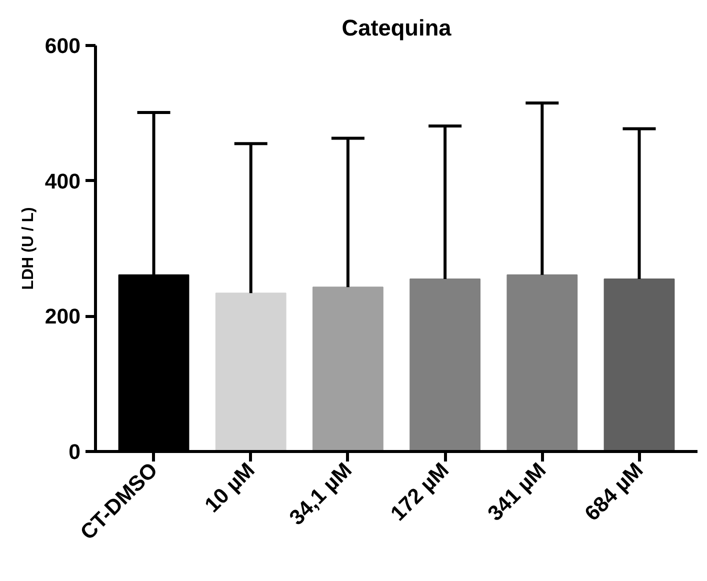  I want to click on x-tick-label: 341 µM, so click(517, 492).